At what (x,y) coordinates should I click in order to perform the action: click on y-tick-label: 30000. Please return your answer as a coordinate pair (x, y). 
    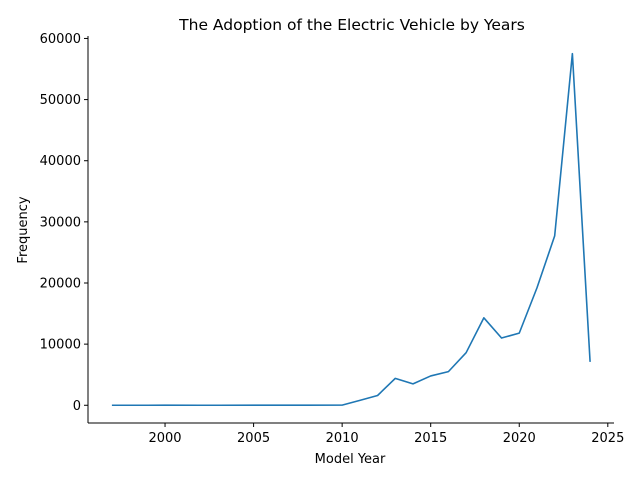
    Looking at the image, I should click on (60, 222).